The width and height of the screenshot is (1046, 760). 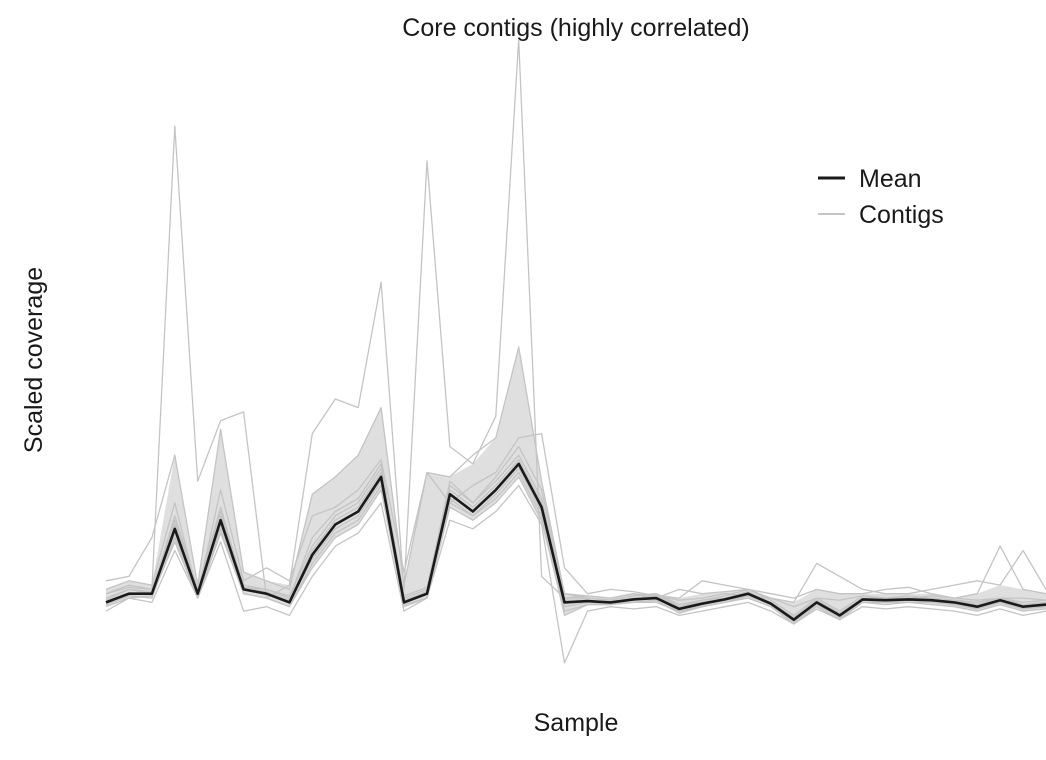 What do you see at coordinates (576, 723) in the screenshot?
I see `x-axis-label: Sample` at bounding box center [576, 723].